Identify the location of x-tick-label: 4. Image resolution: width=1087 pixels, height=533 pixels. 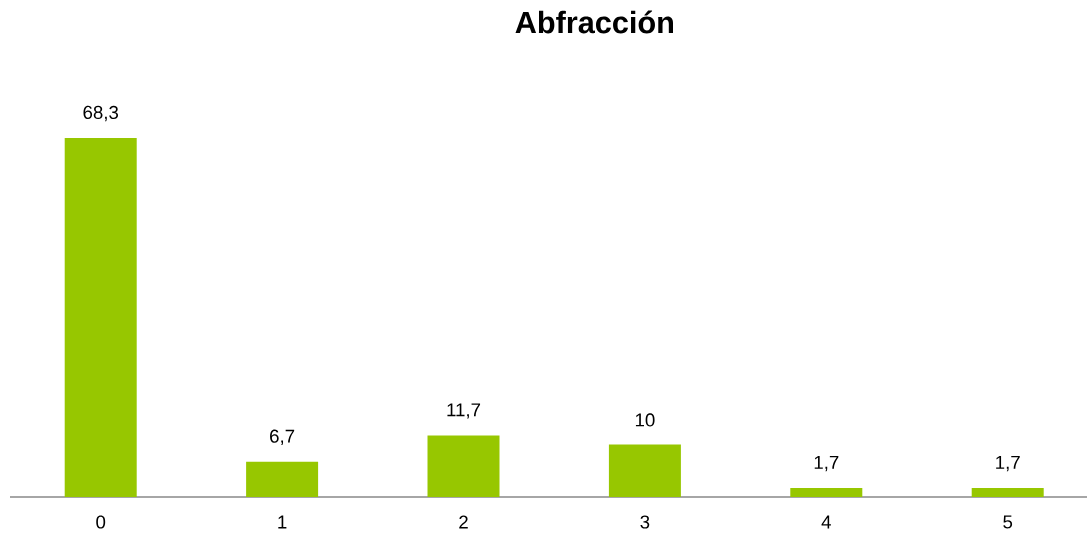
(826, 522).